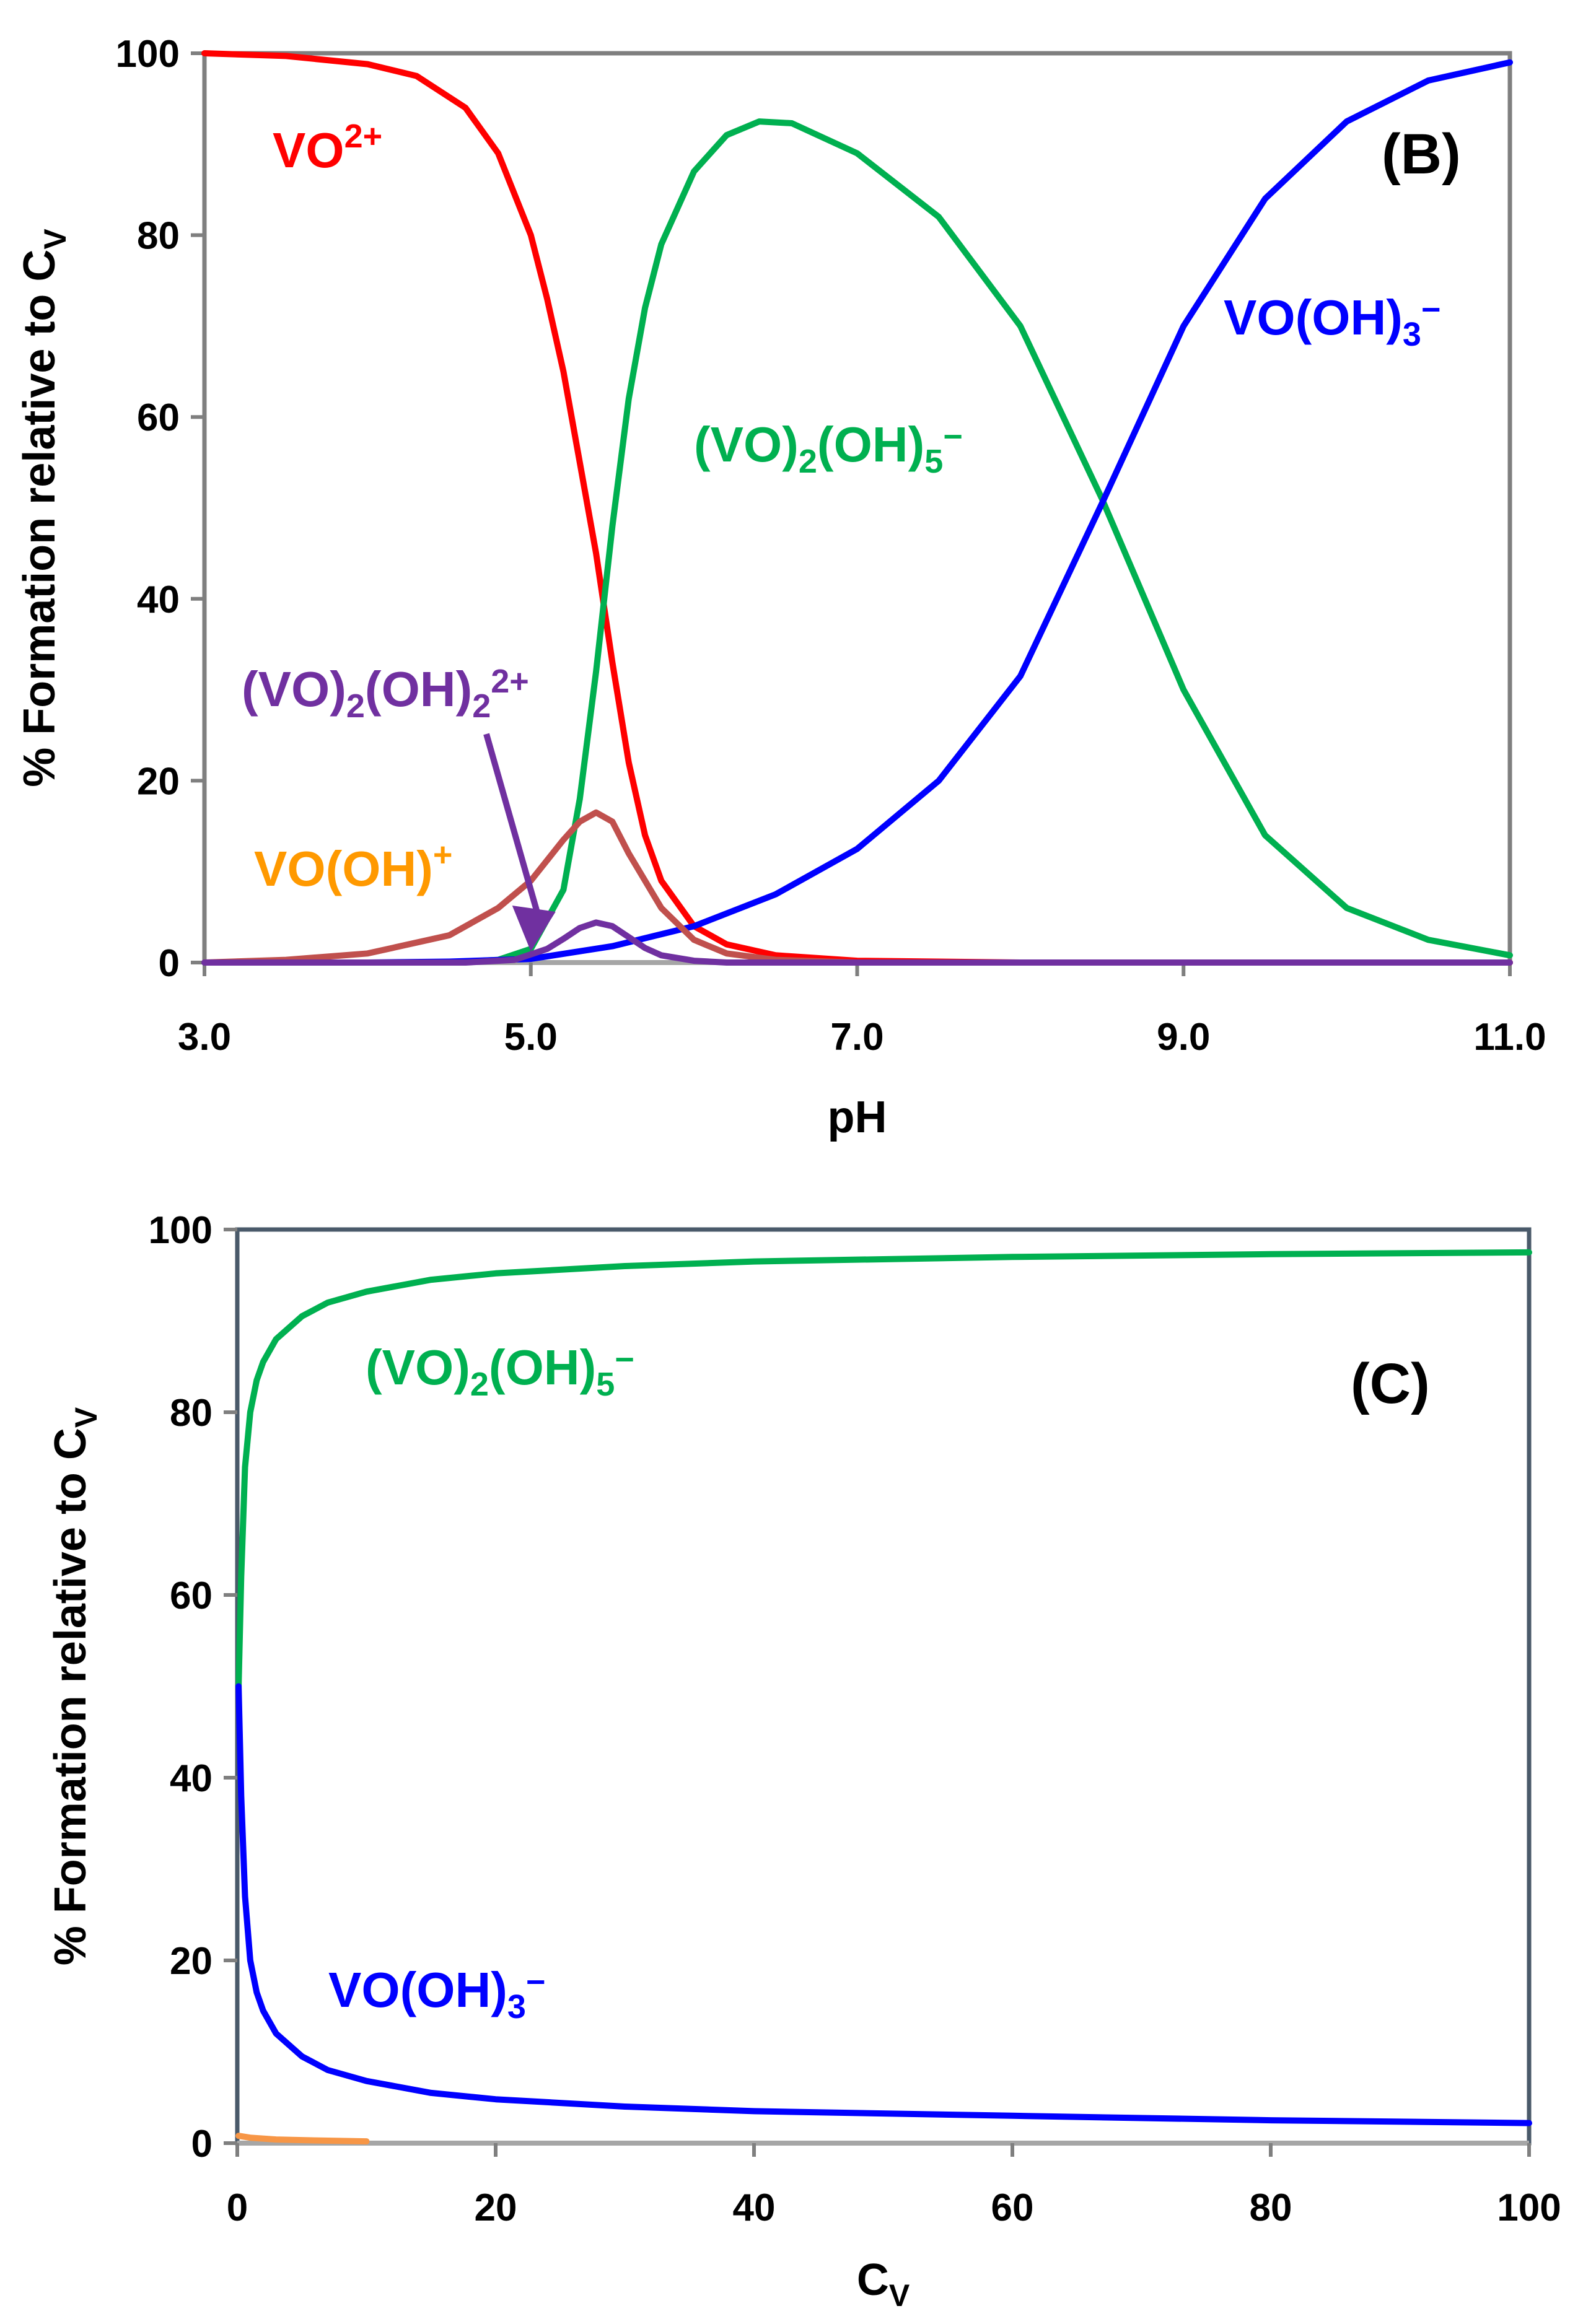  Describe the element at coordinates (308, 150) in the screenshot. I see `series-label-main: VO` at that location.